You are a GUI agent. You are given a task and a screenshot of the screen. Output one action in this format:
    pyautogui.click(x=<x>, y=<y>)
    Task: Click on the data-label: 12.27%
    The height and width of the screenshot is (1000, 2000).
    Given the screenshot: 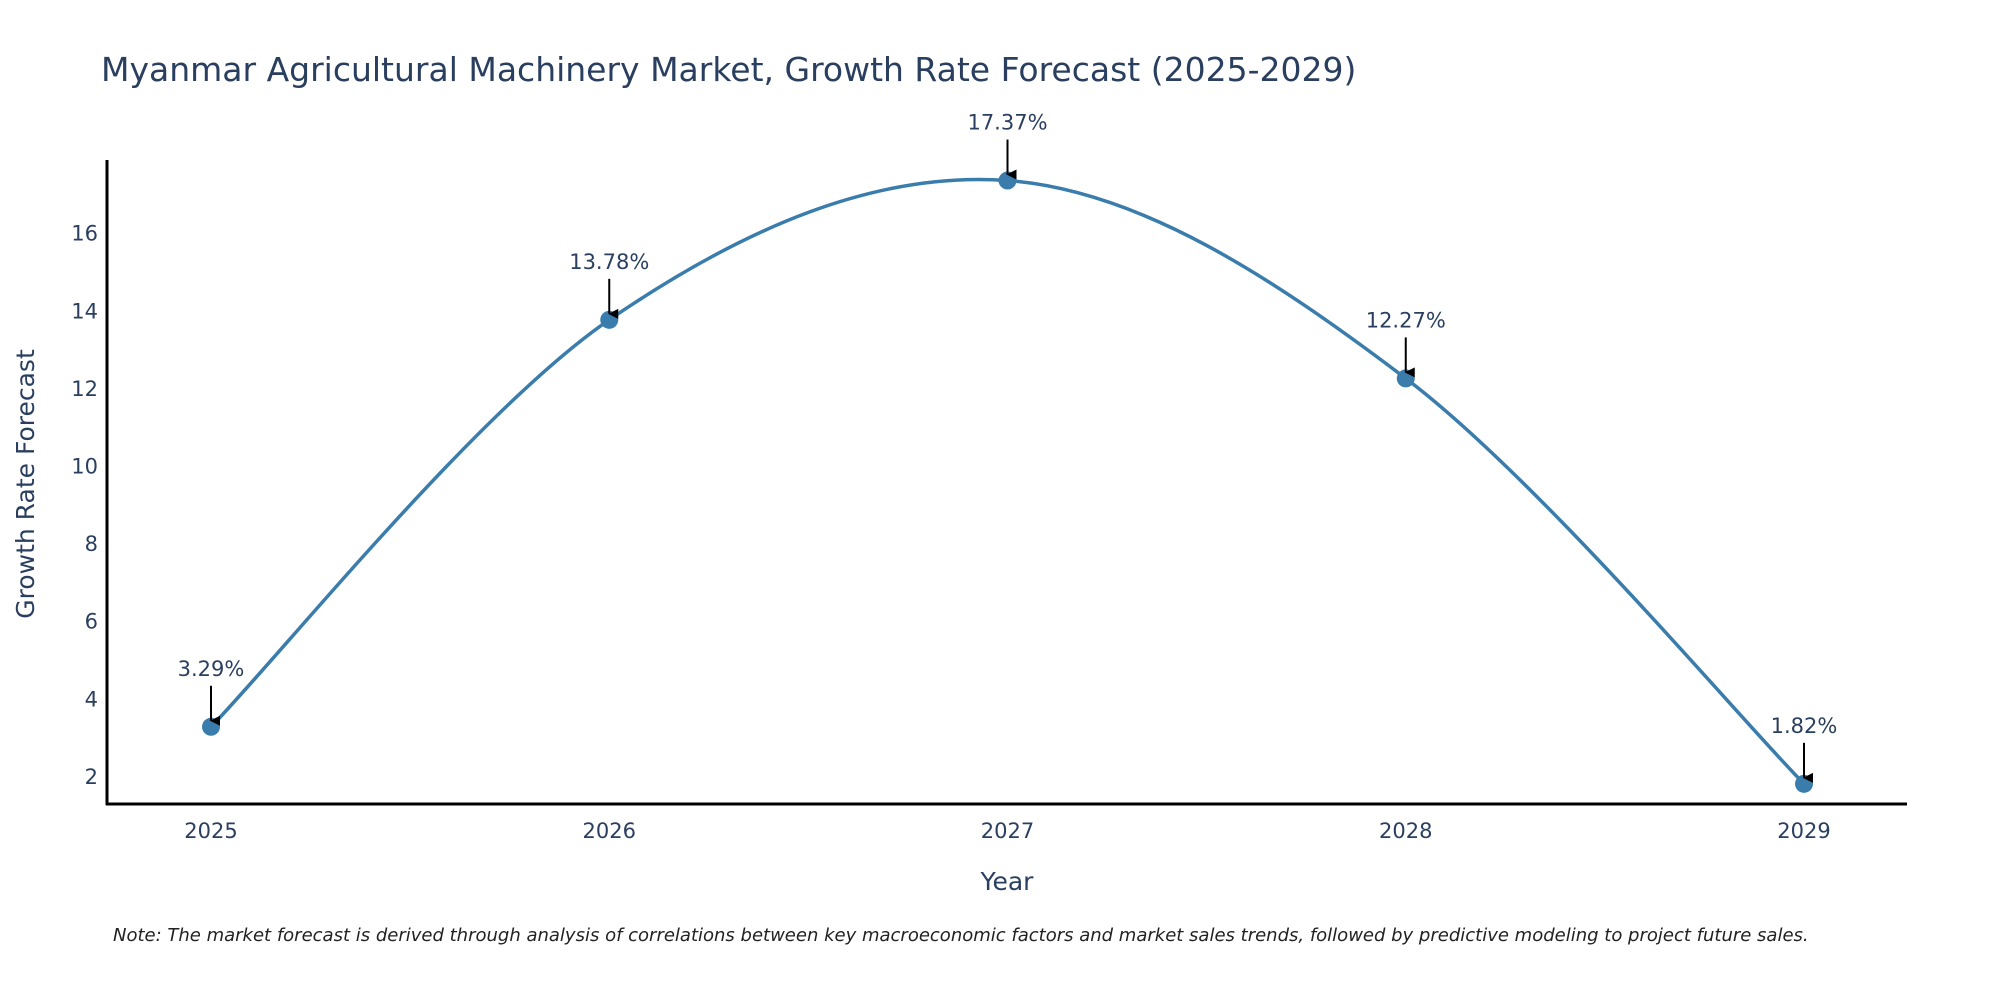 What is the action you would take?
    pyautogui.click(x=1406, y=320)
    